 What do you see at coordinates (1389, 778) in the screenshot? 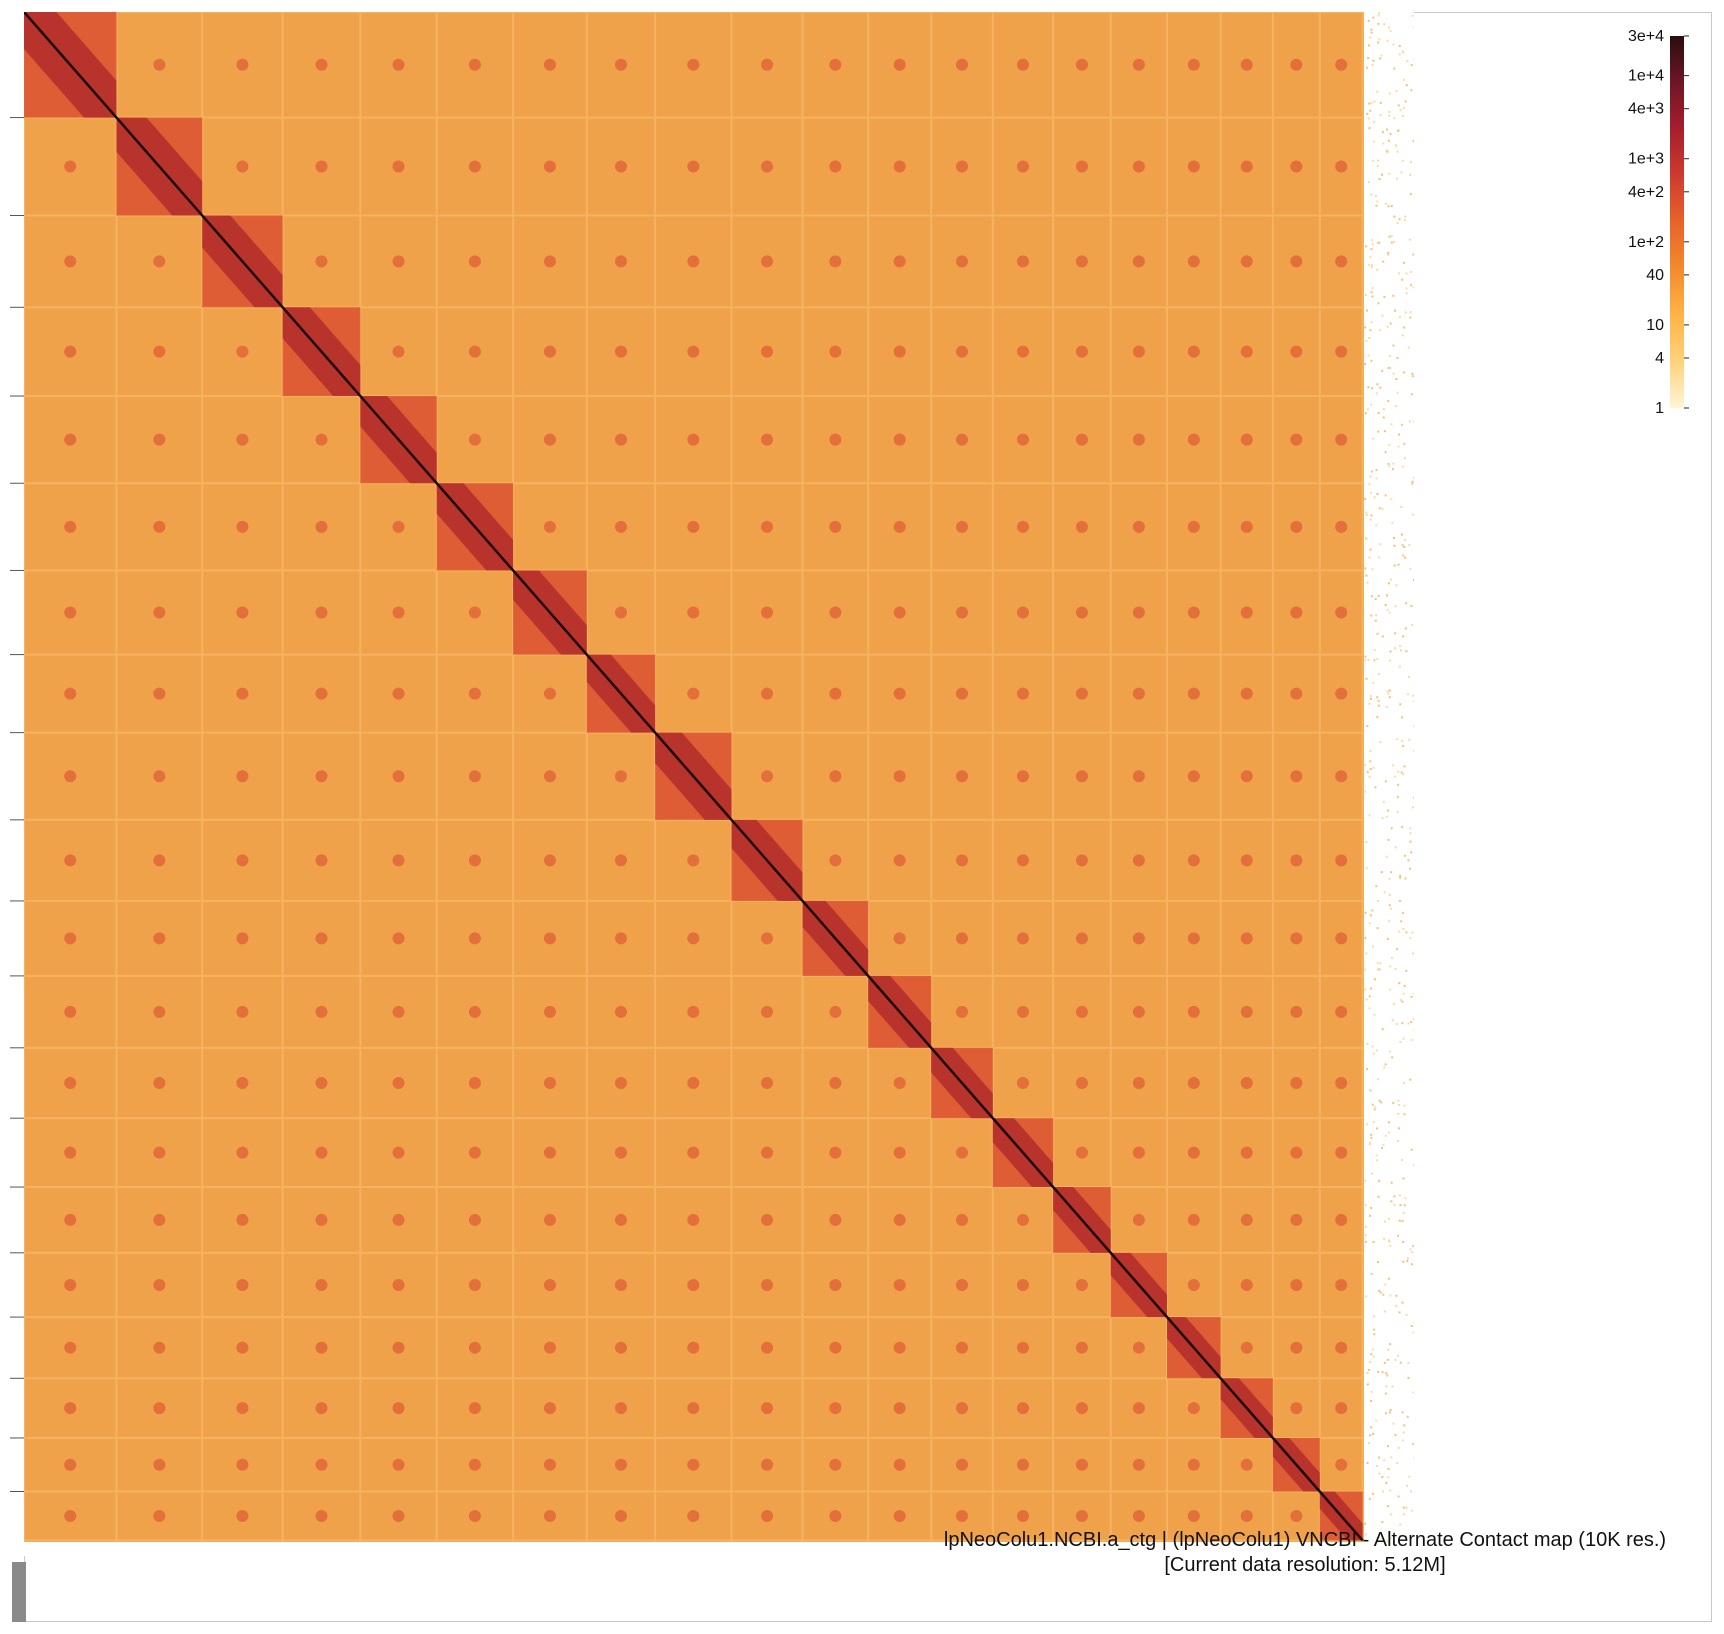
I see `unplaced-speckles` at bounding box center [1389, 778].